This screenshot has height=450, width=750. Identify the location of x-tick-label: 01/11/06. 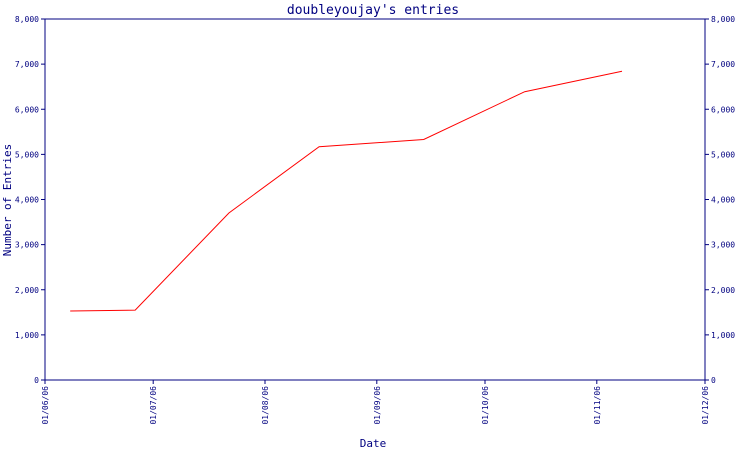
(597, 405).